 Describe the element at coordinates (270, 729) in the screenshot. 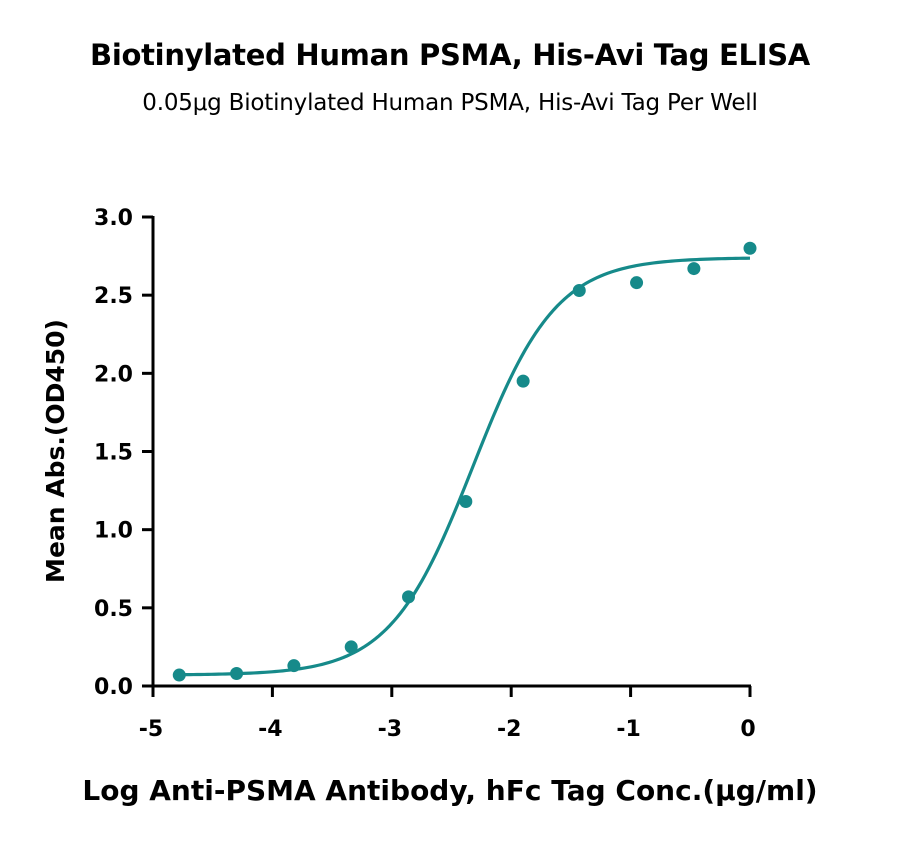

I see `x-tick-label: -4` at that location.